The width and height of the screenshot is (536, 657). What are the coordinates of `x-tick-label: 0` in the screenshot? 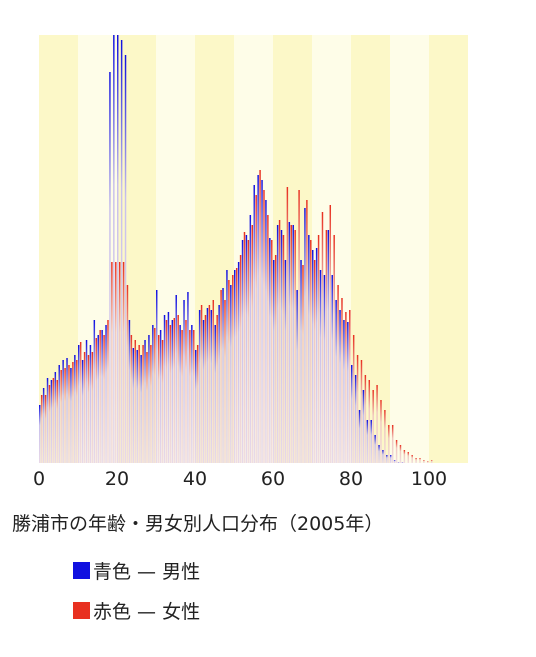 It's located at (39, 479).